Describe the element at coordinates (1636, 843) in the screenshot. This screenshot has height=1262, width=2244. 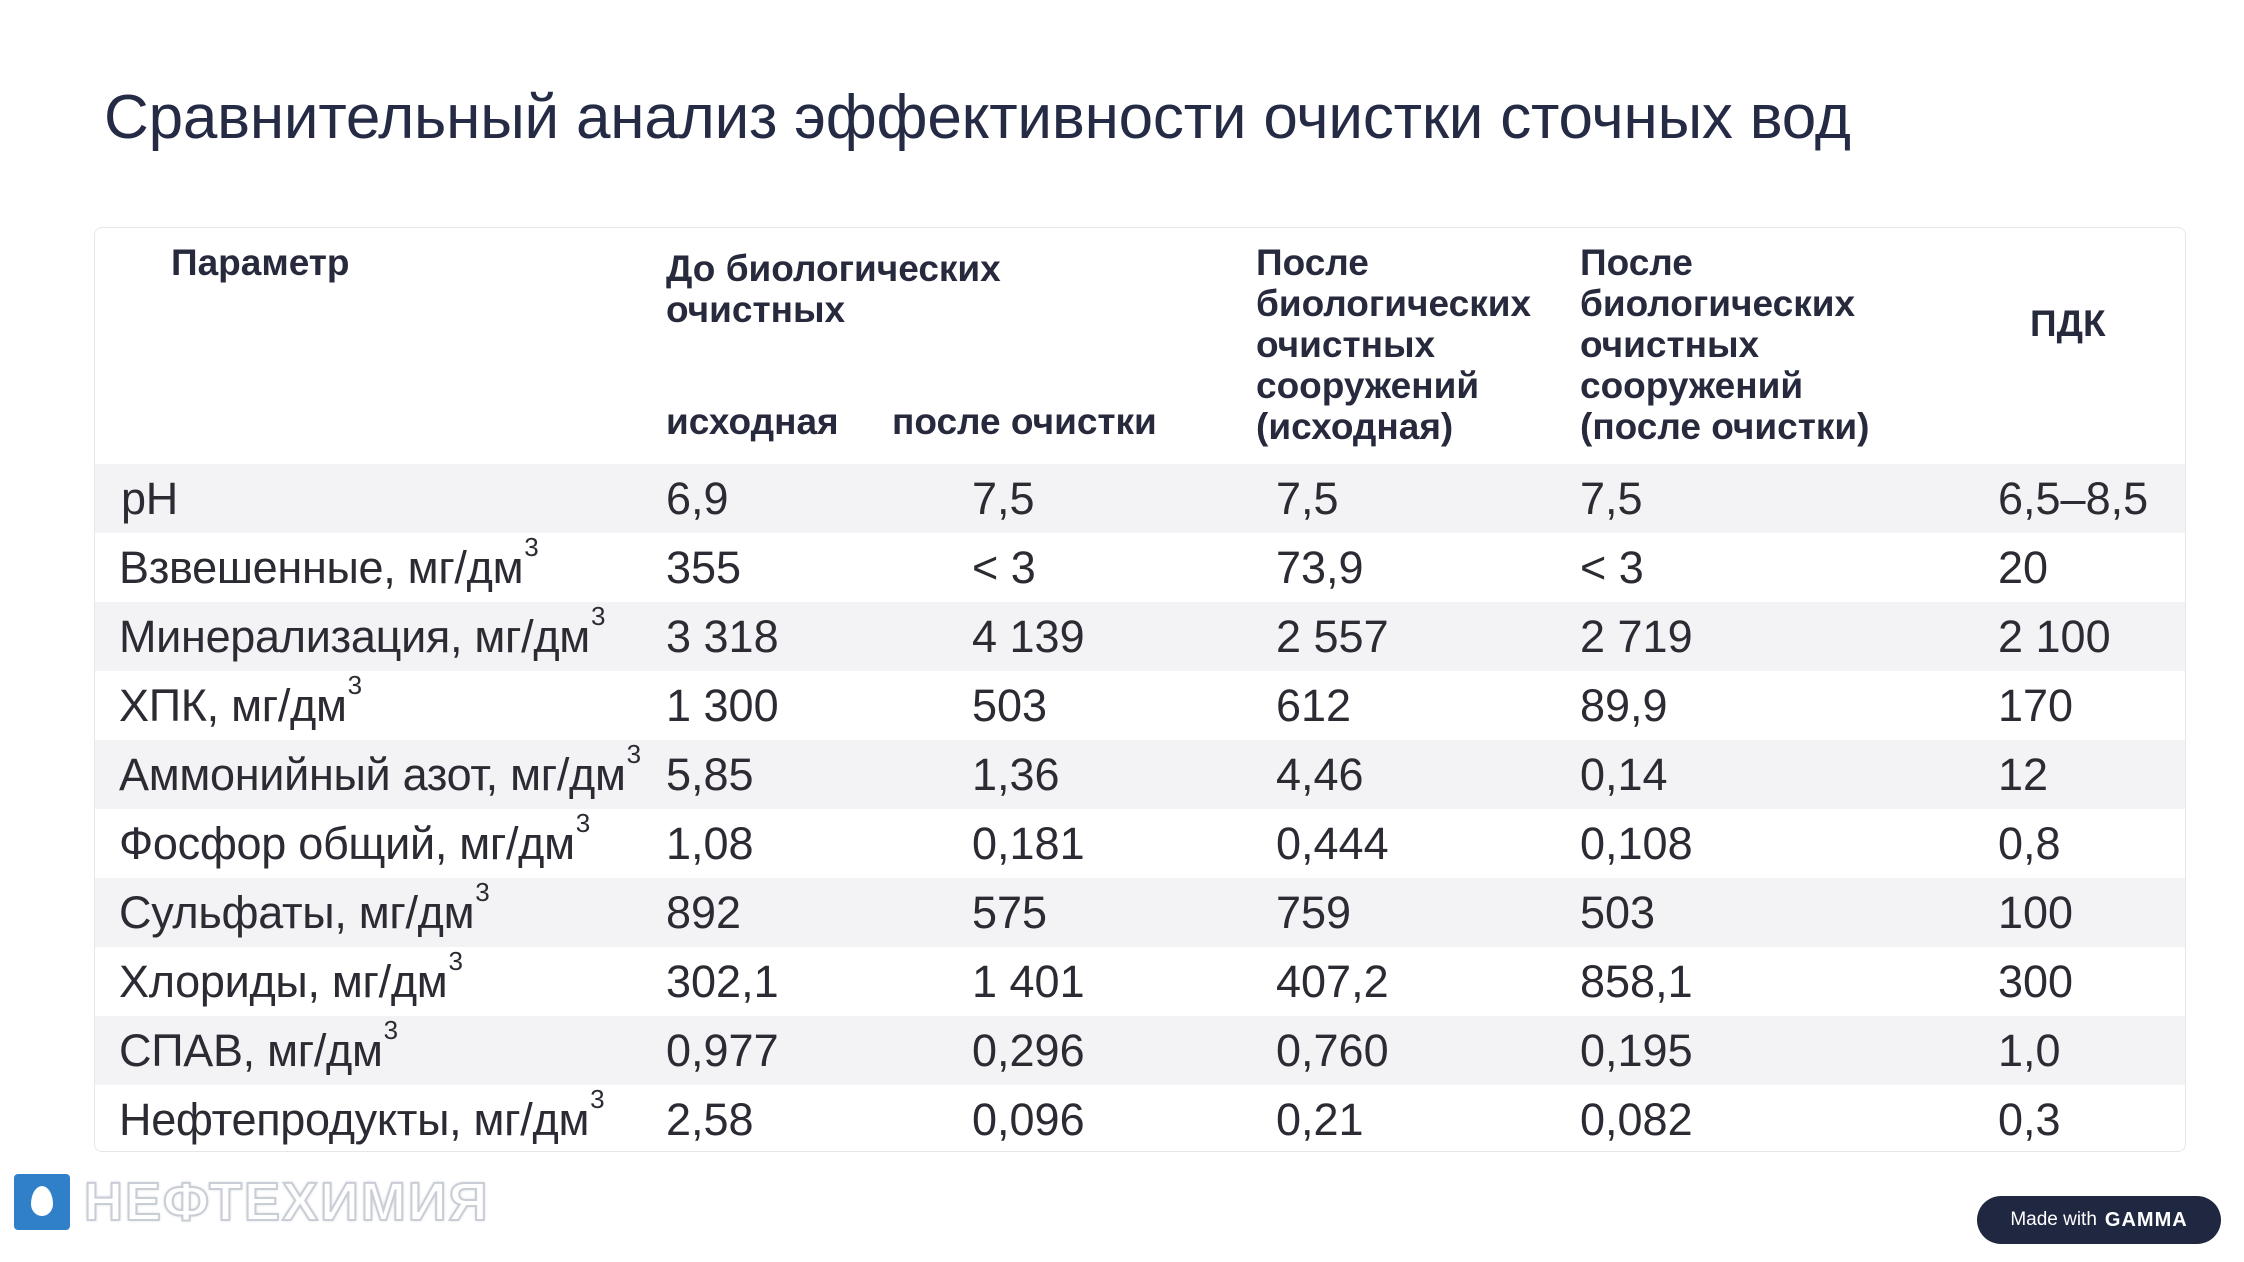
I see `cell-v4: 0,108` at that location.